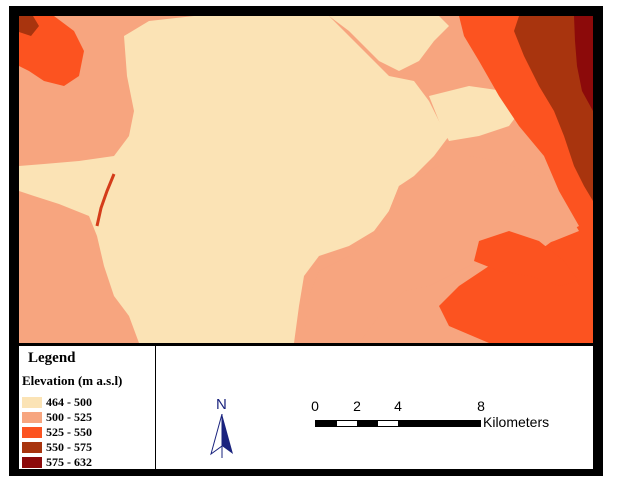  I want to click on north-arrow-icon, so click(221, 436).